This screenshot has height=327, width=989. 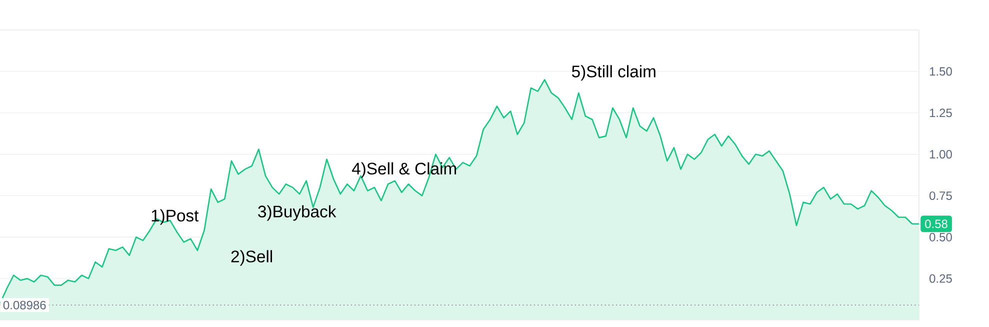 What do you see at coordinates (941, 154) in the screenshot?
I see `y-tick-label: 1.00` at bounding box center [941, 154].